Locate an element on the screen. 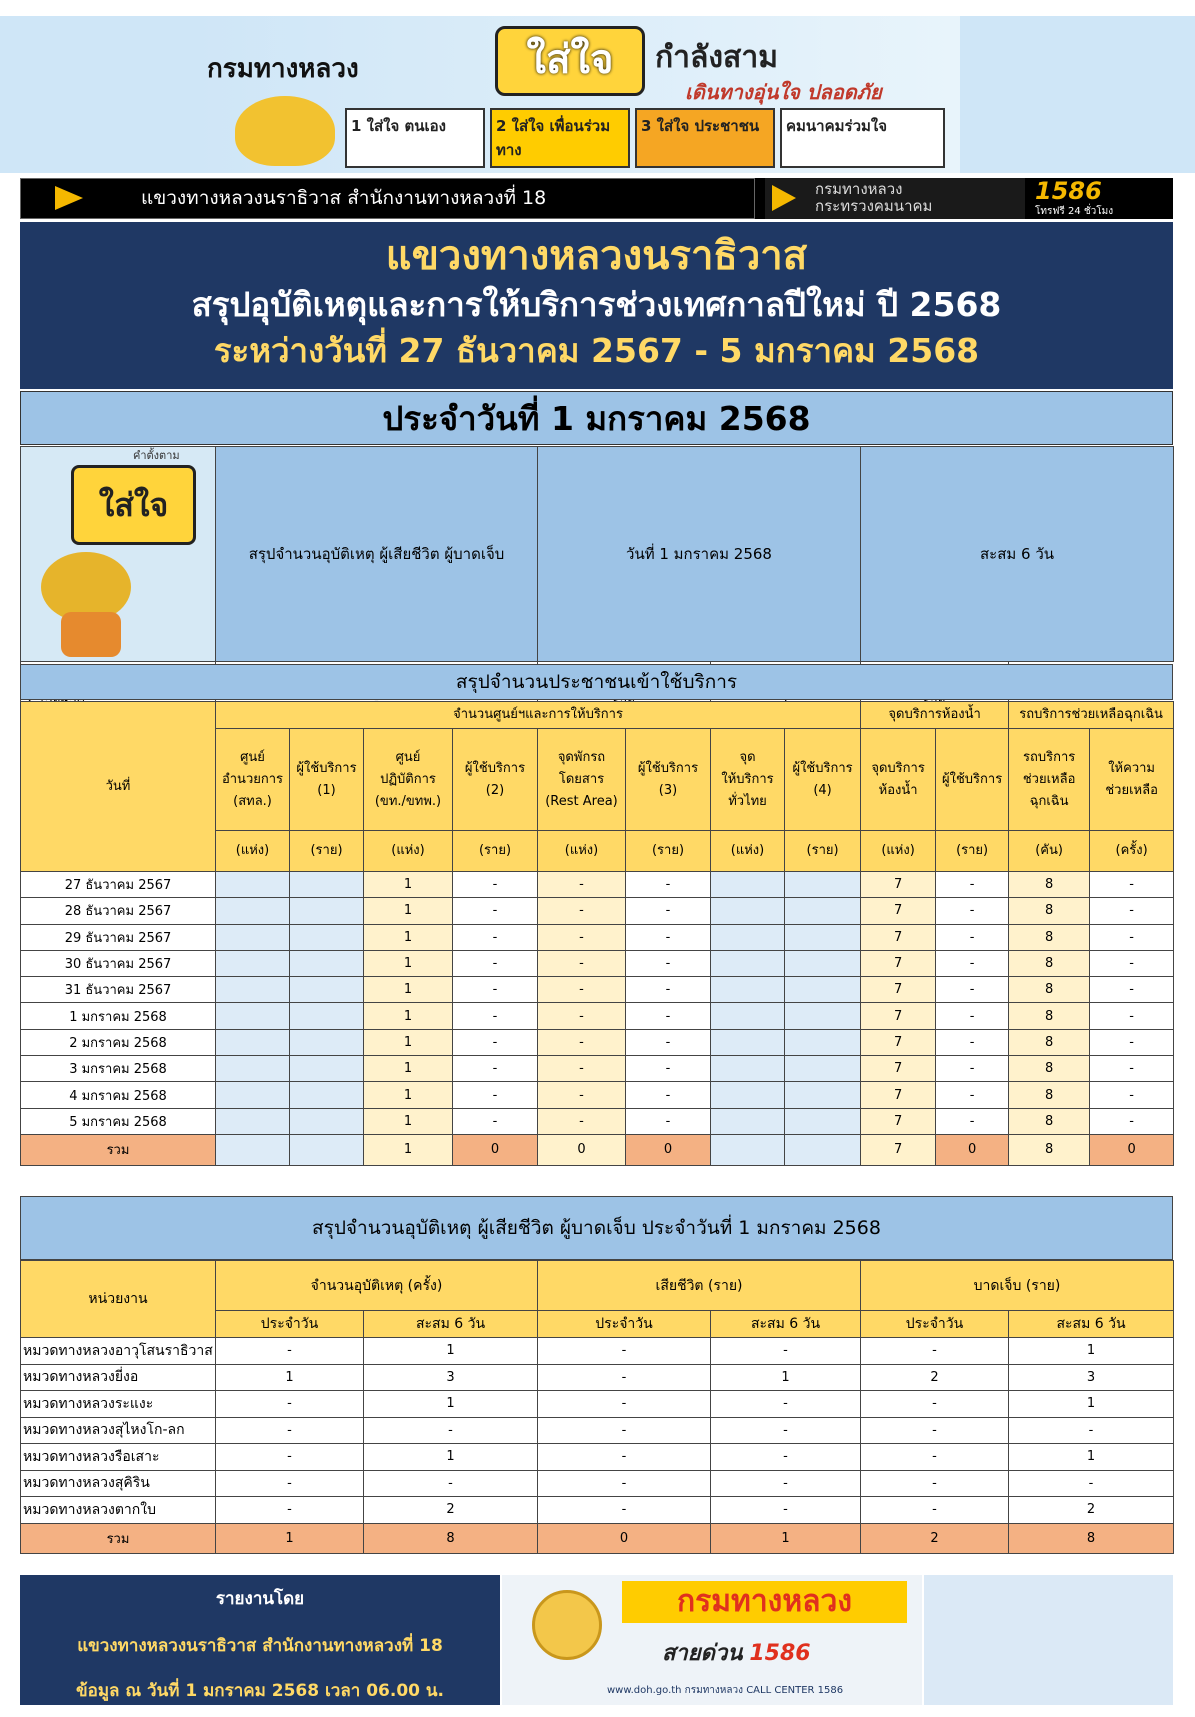  ministry-name: กระทรวงคมนาคม is located at coordinates (874, 206).